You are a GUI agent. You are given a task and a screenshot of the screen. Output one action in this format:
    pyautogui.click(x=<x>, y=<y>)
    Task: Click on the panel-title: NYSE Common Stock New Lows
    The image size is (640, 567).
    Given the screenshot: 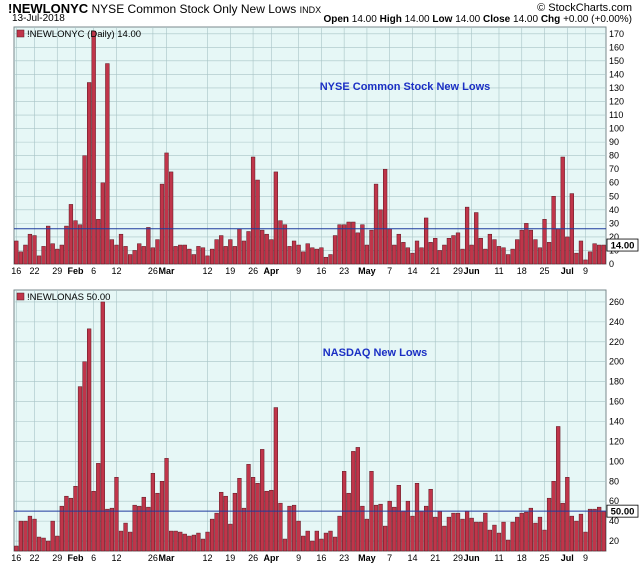 What is the action you would take?
    pyautogui.click(x=405, y=87)
    